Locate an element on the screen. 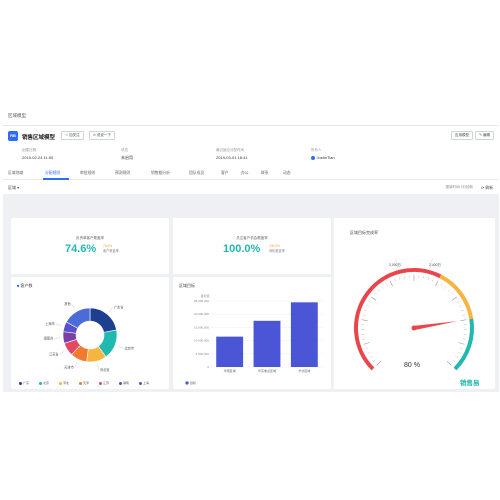 Image resolution: width=500 pixels, height=500 pixels. donut-legend-item: 上海 is located at coordinates (144, 383).